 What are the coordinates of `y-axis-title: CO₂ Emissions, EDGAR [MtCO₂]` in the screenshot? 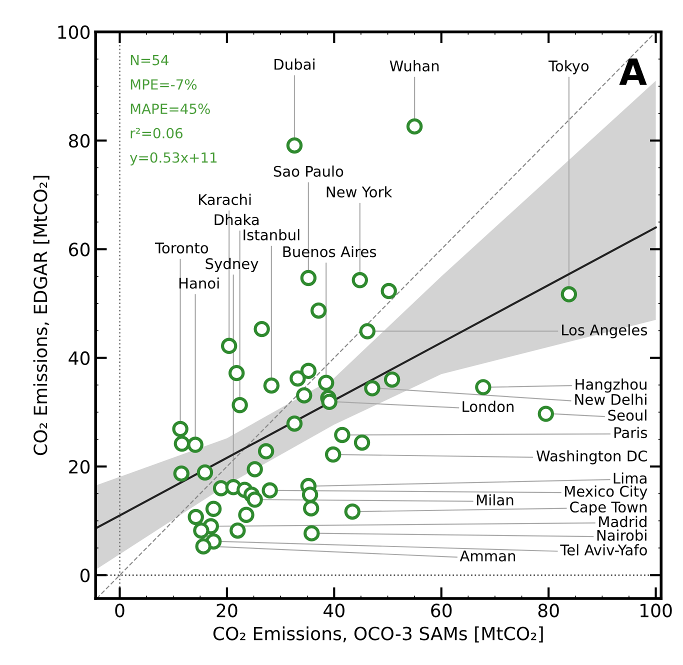 It's located at (41, 316).